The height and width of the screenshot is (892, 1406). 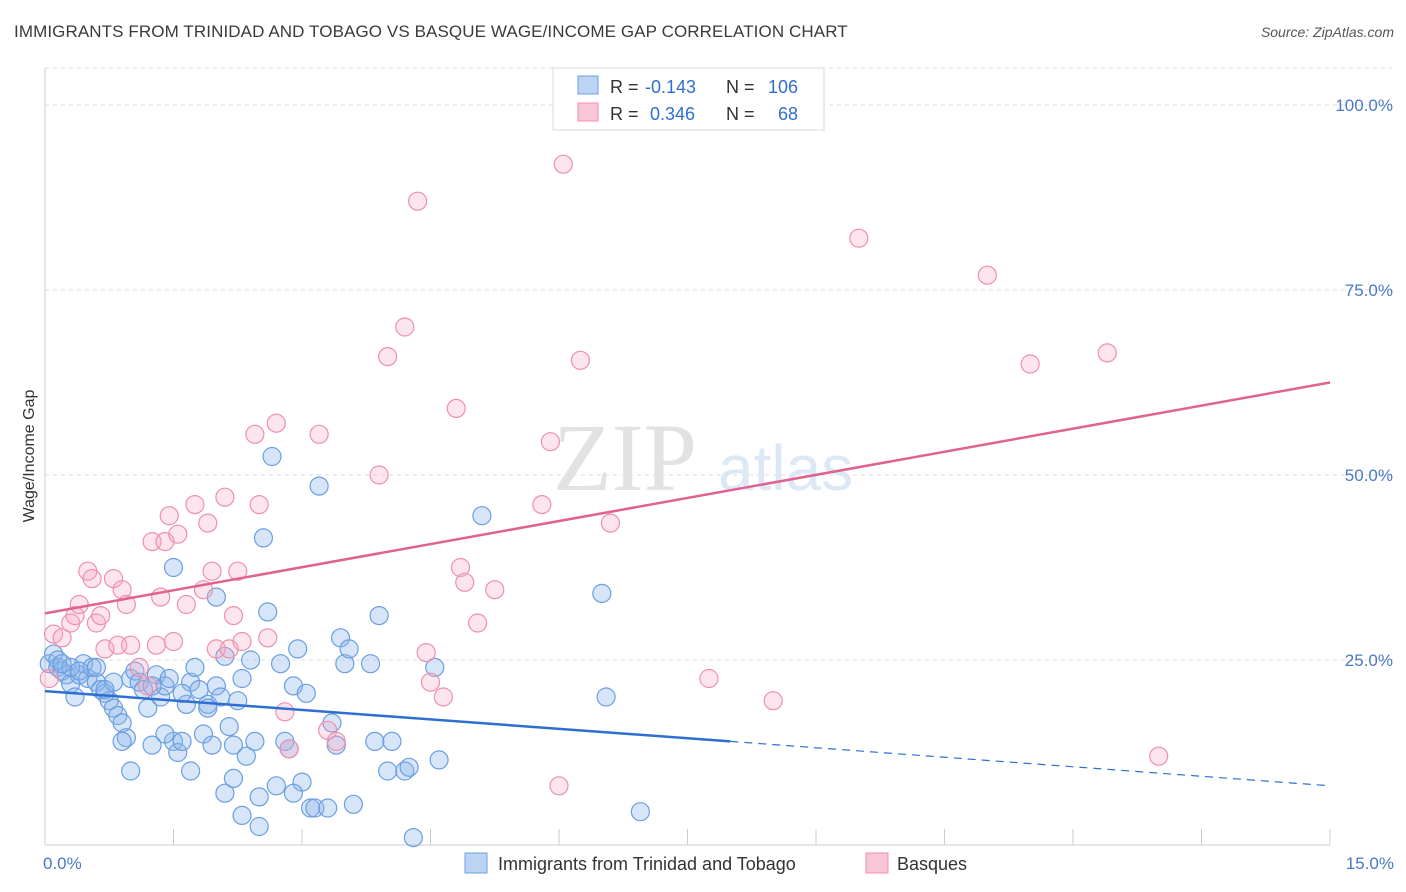 I want to click on x-tick-label-min: 0.0%, so click(x=62, y=863).